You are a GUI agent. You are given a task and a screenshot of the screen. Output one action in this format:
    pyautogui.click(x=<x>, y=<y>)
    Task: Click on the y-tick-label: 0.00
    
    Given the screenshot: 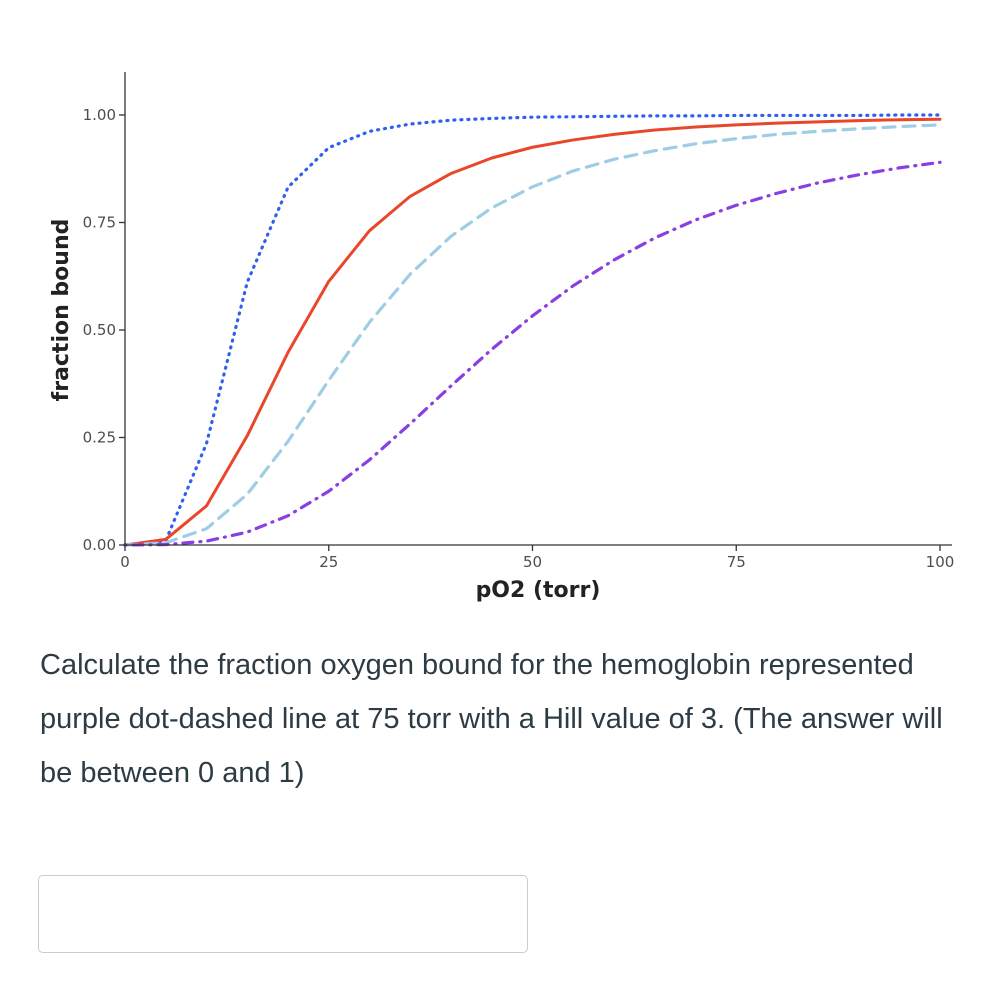 What is the action you would take?
    pyautogui.click(x=99, y=545)
    